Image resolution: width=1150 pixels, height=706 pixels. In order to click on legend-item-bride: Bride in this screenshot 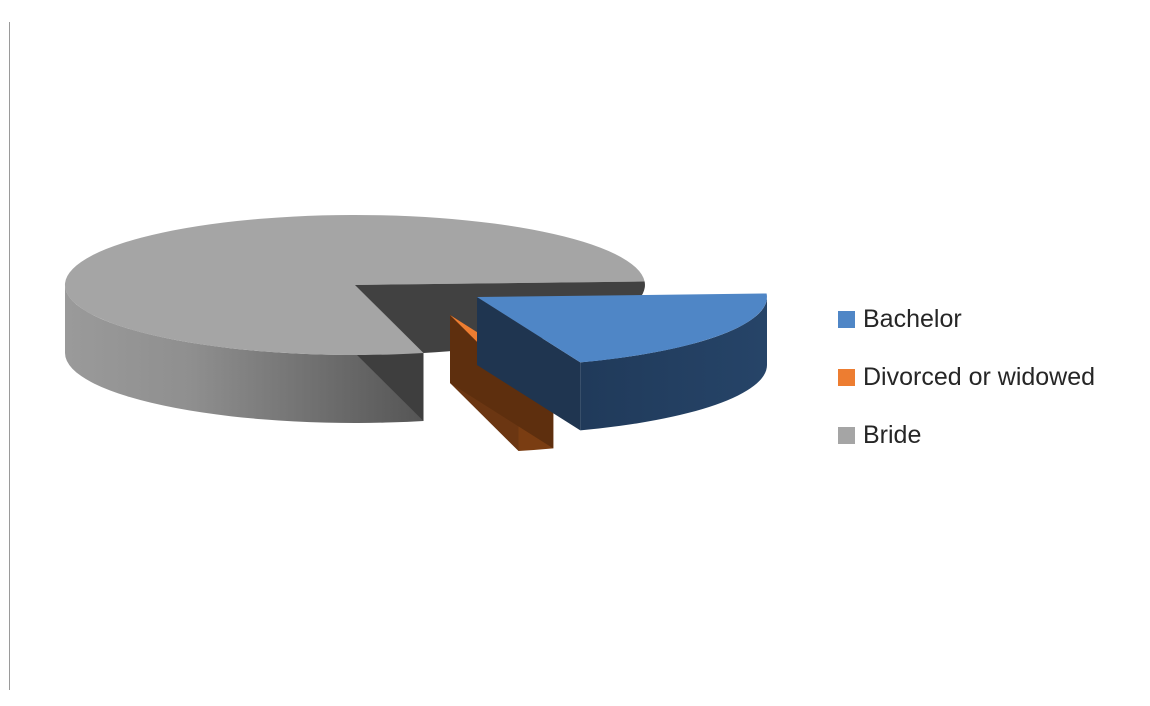, I will do `click(966, 435)`.